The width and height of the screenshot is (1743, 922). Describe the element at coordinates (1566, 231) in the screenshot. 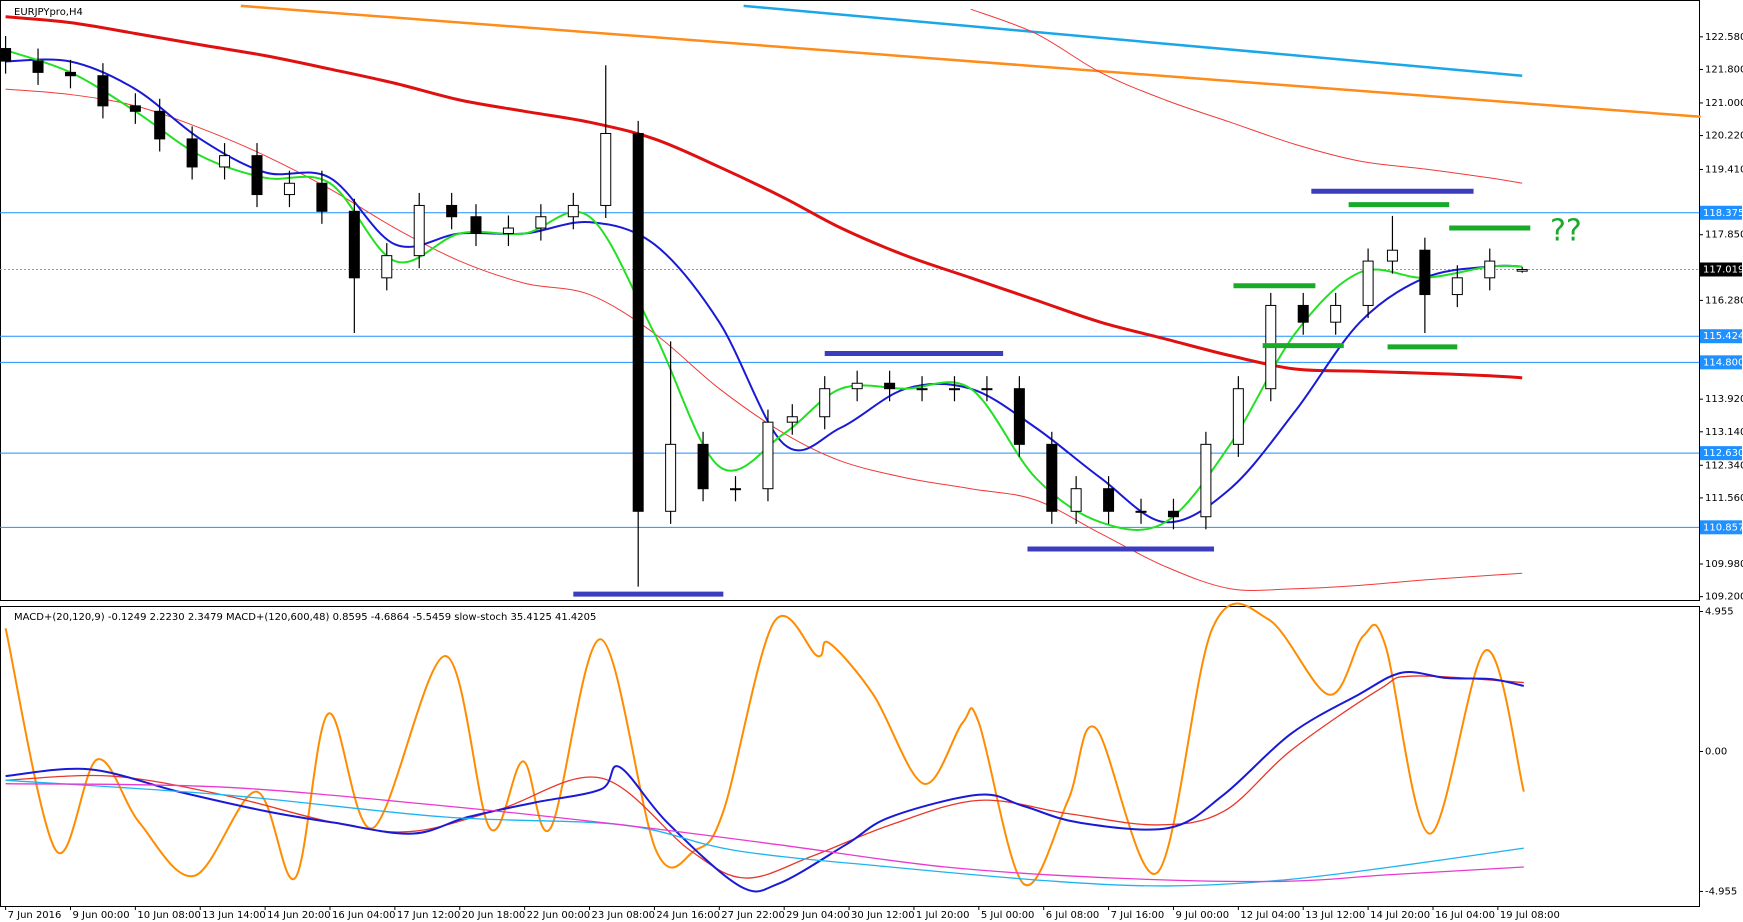

I see `annotation: ??` at that location.